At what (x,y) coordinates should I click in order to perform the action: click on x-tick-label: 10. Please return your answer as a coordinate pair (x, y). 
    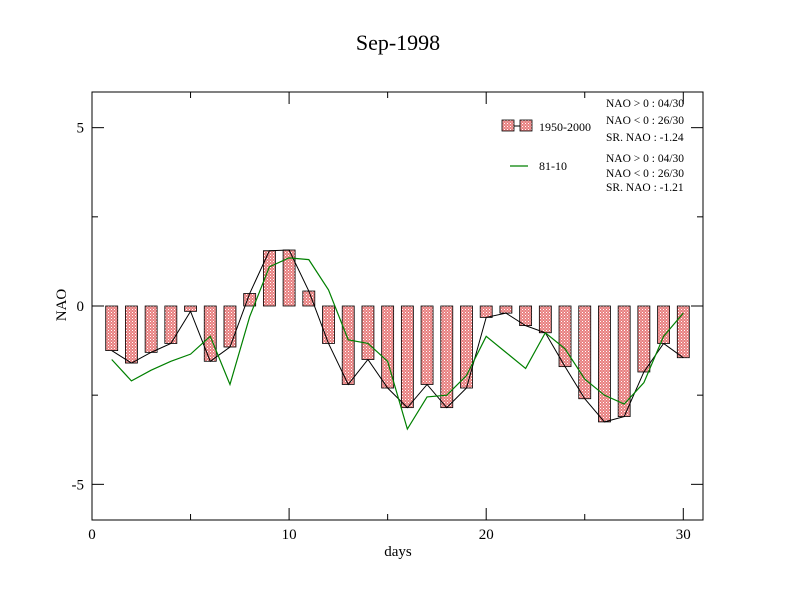
    Looking at the image, I should click on (289, 535).